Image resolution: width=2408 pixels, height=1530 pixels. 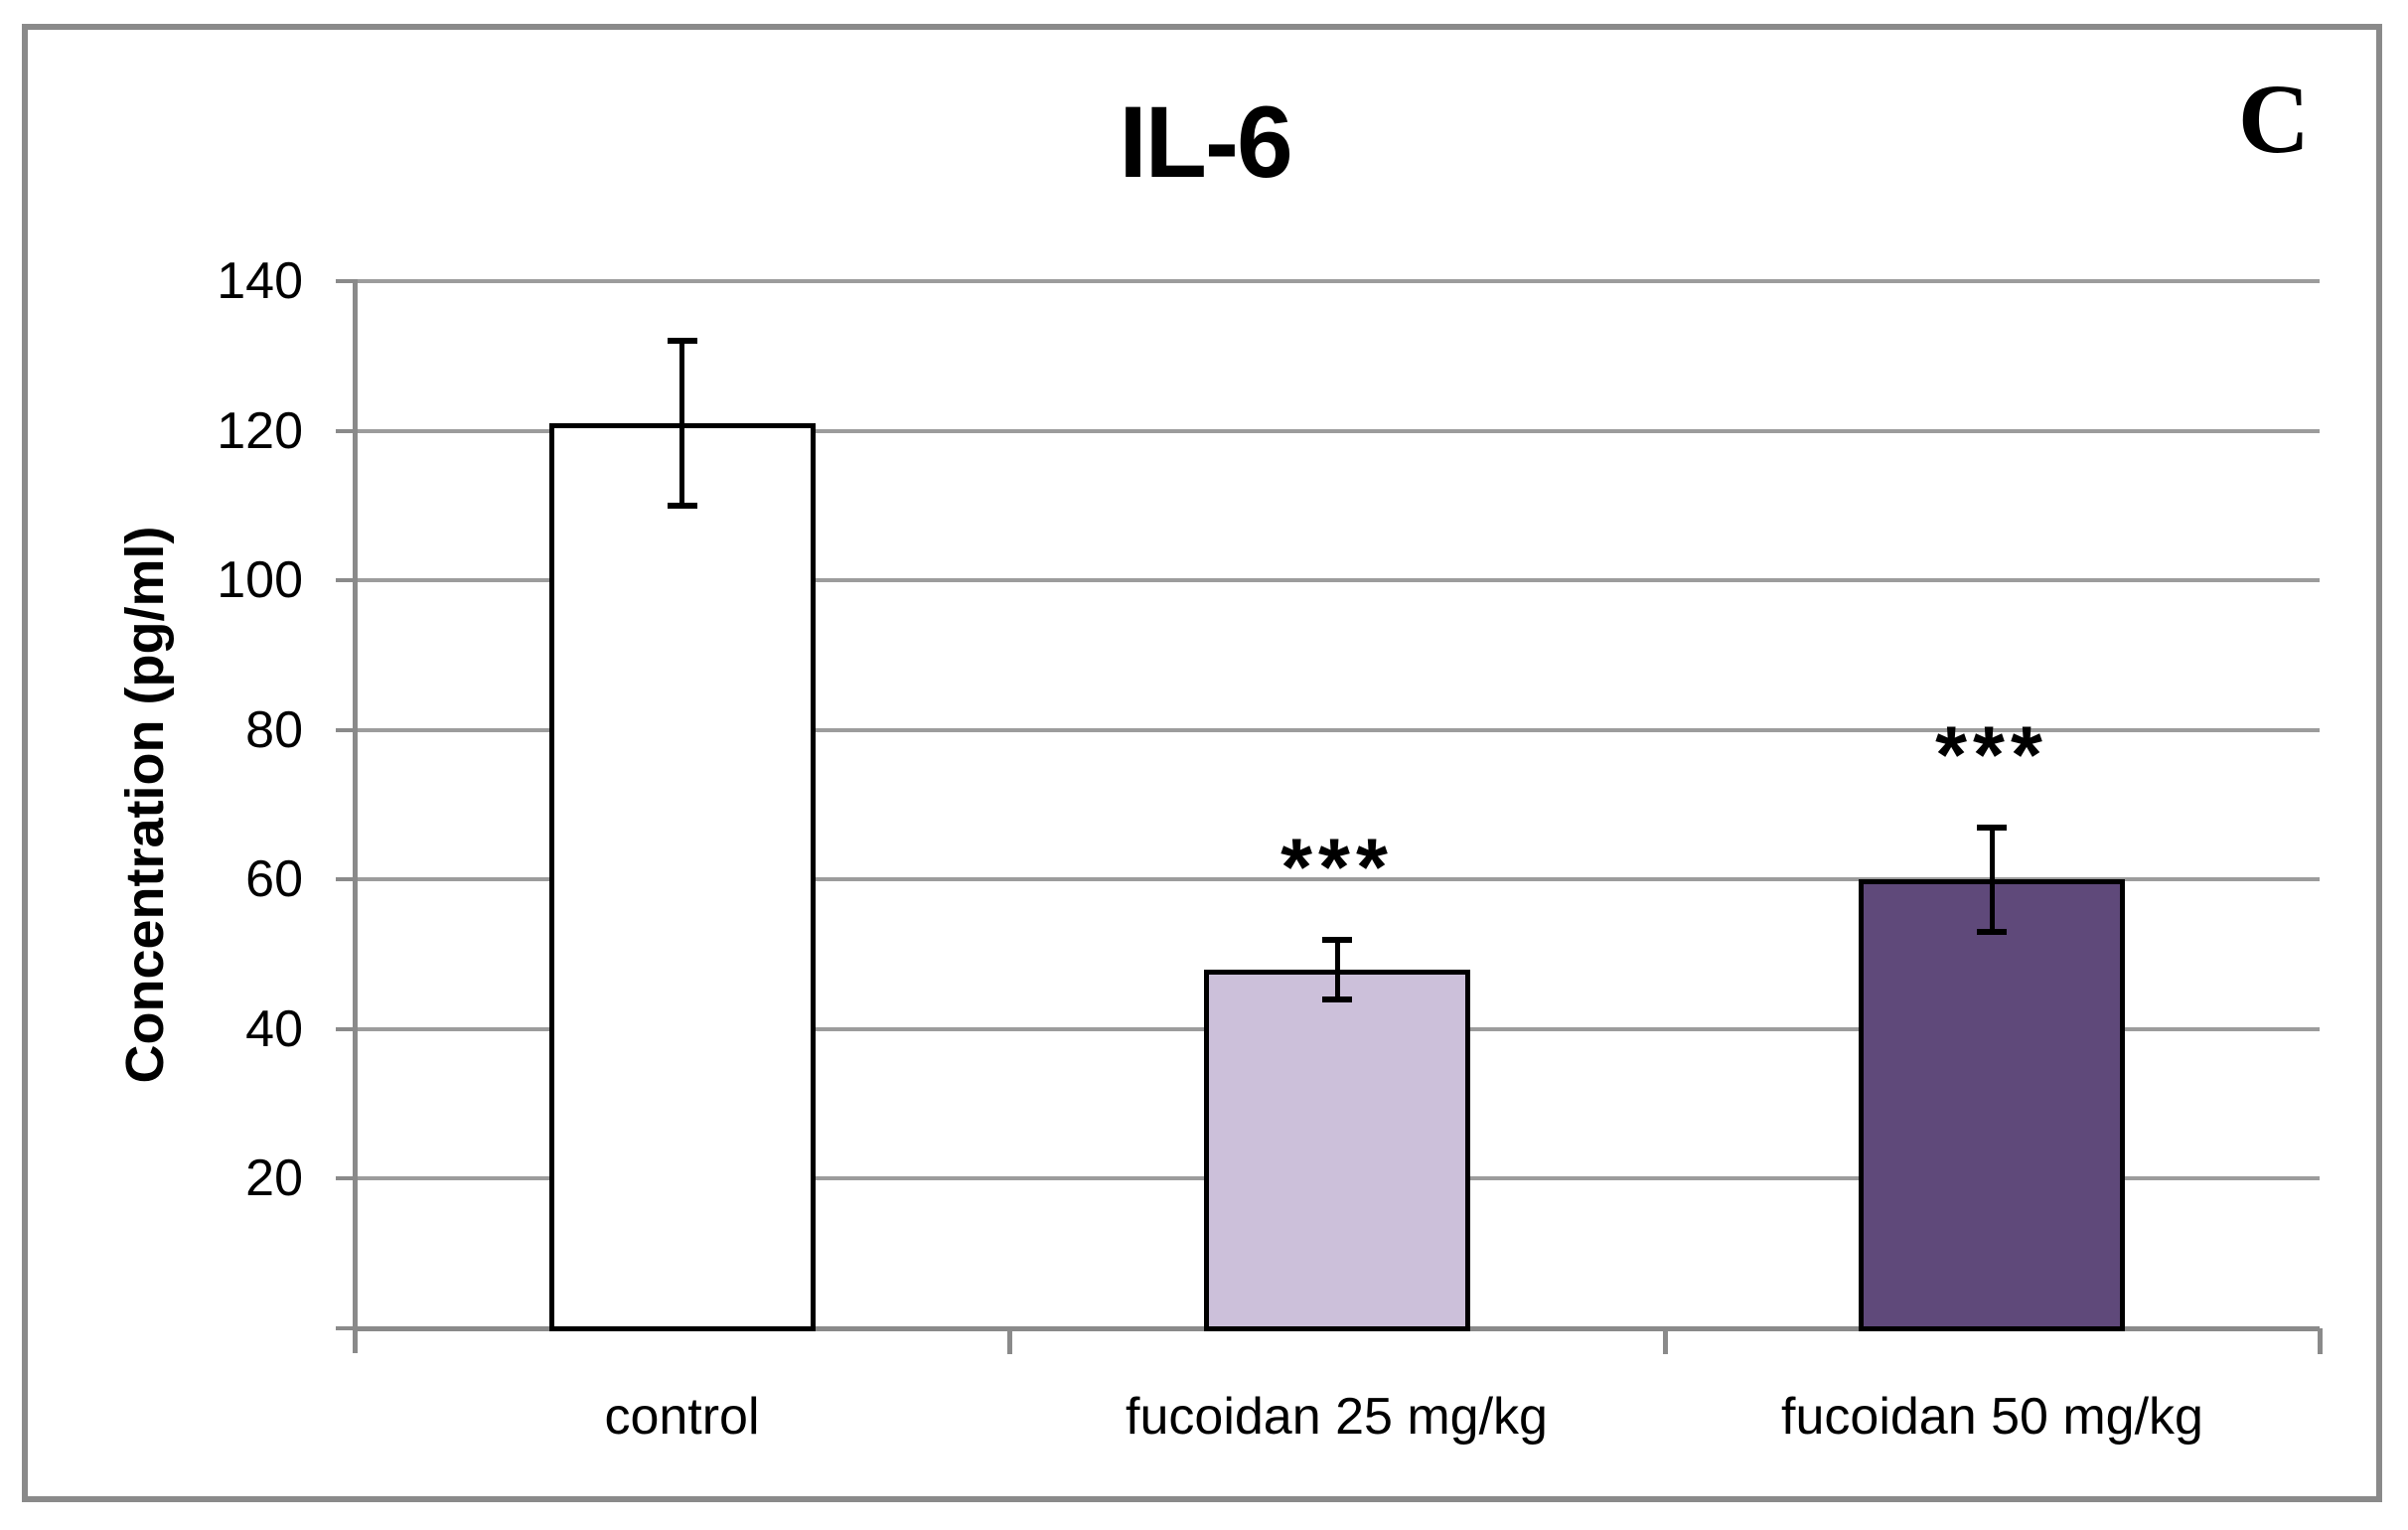 I want to click on panel-letter: C, so click(x=2274, y=119).